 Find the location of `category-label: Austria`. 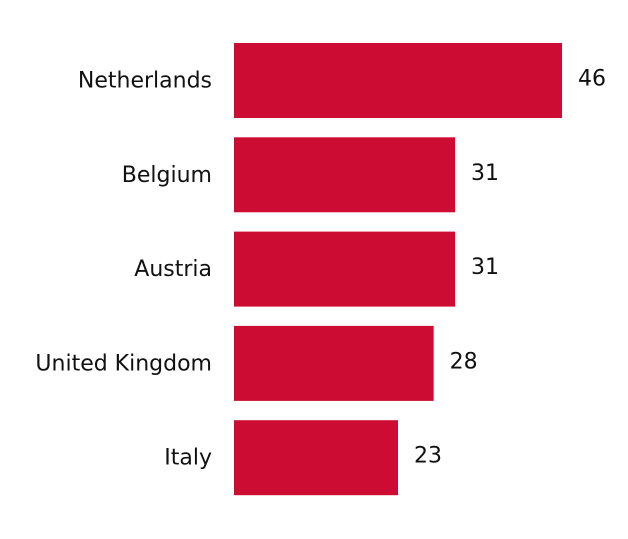

category-label: Austria is located at coordinates (173, 269).